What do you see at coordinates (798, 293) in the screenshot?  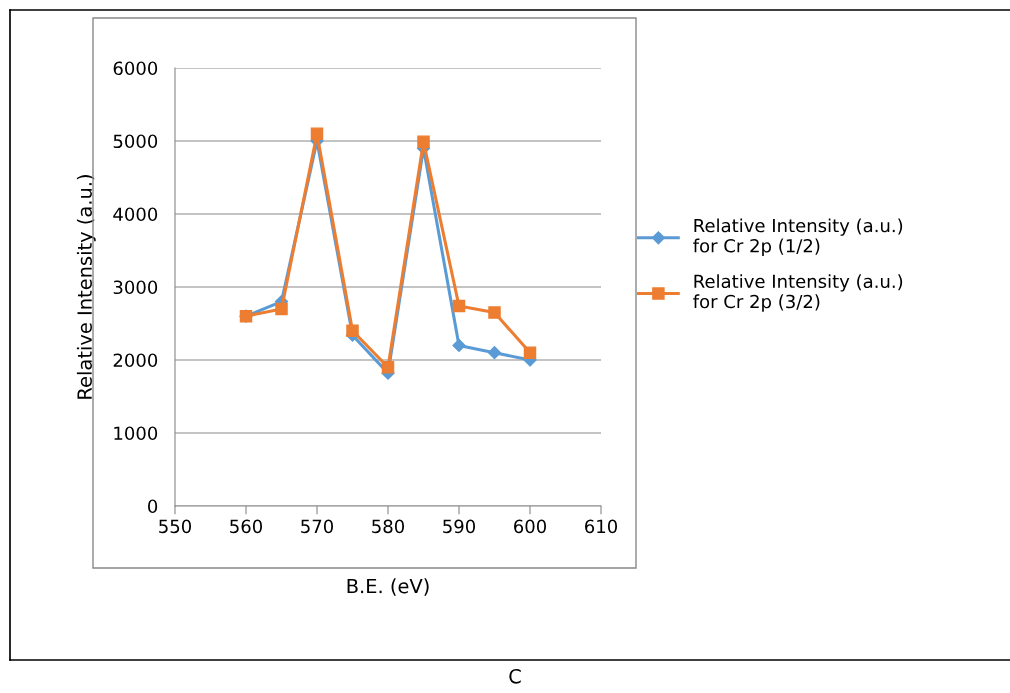 I see `legend-label: Relative Intensity (a.u.) for Cr 2p (3/2)` at bounding box center [798, 293].